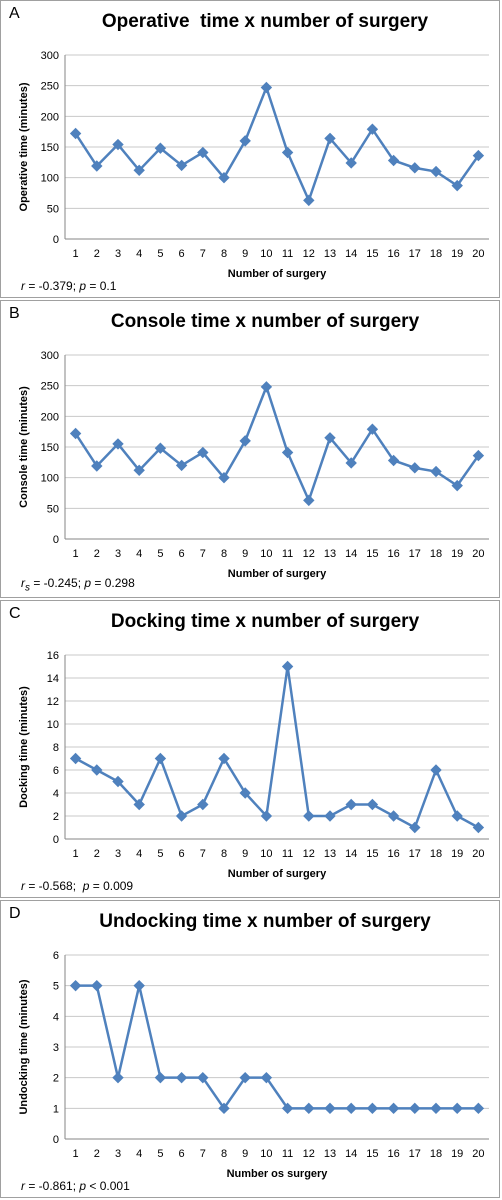  What do you see at coordinates (50, 117) in the screenshot?
I see `y-tick-label: 200` at bounding box center [50, 117].